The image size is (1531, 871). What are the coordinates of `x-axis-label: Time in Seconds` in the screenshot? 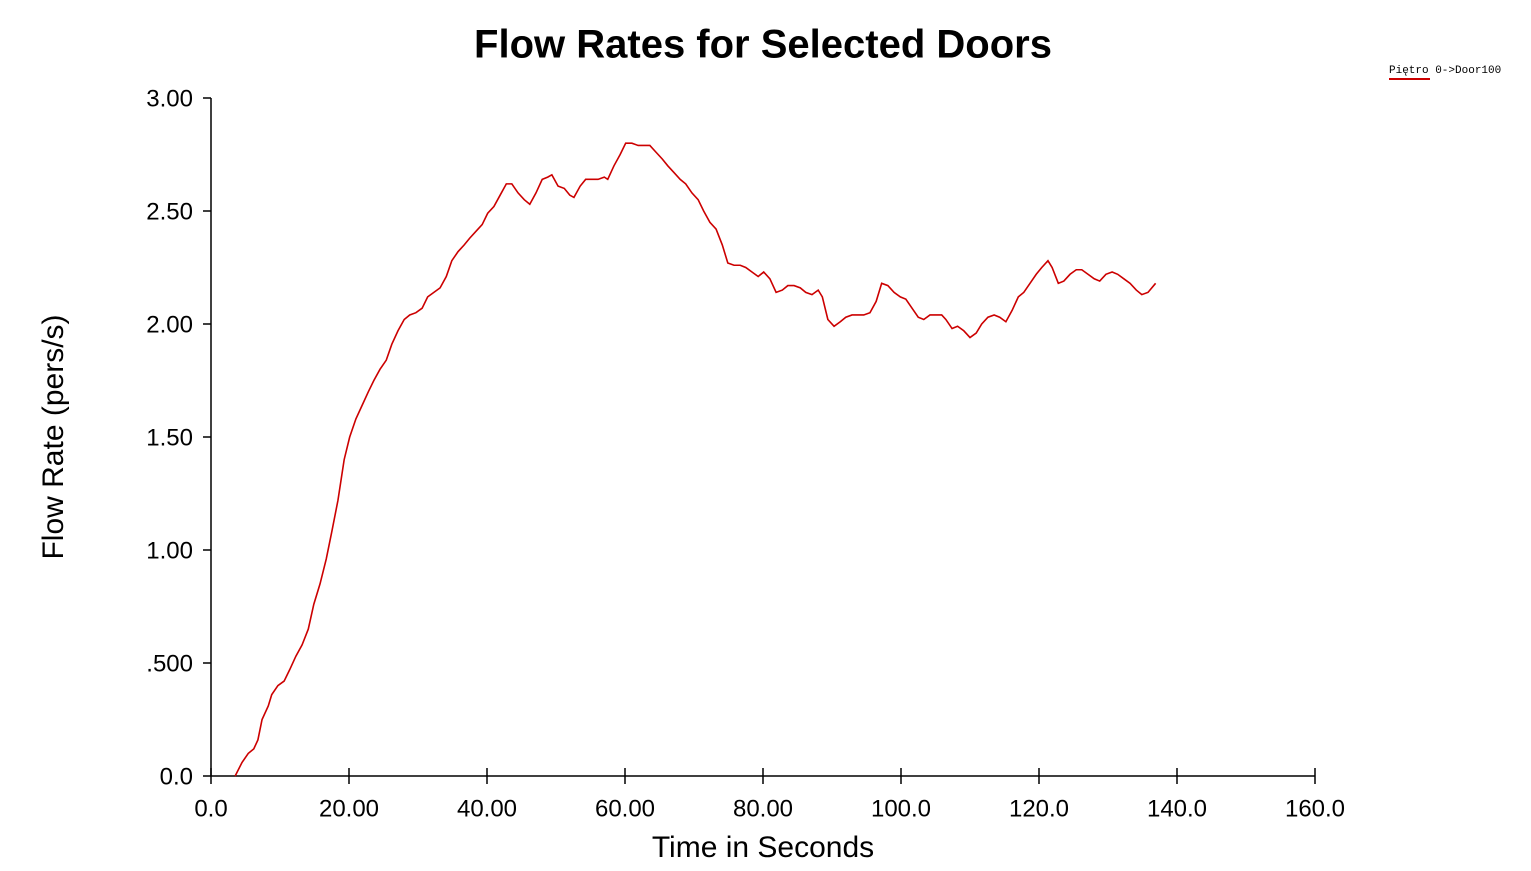 It's located at (763, 847).